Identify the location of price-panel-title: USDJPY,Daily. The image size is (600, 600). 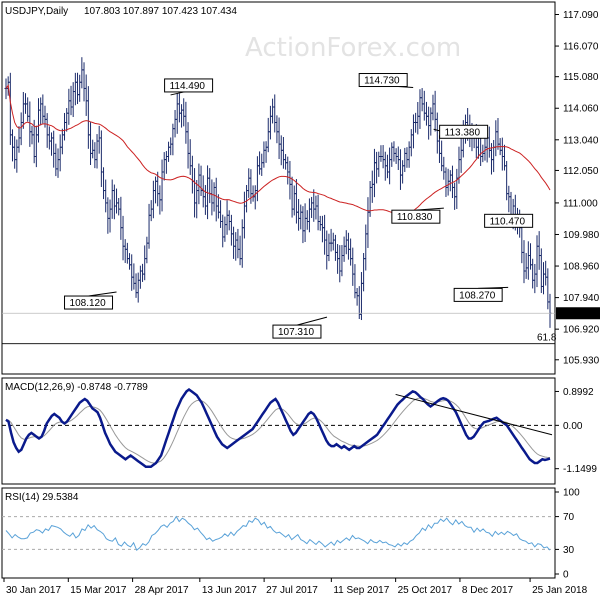
(36, 11).